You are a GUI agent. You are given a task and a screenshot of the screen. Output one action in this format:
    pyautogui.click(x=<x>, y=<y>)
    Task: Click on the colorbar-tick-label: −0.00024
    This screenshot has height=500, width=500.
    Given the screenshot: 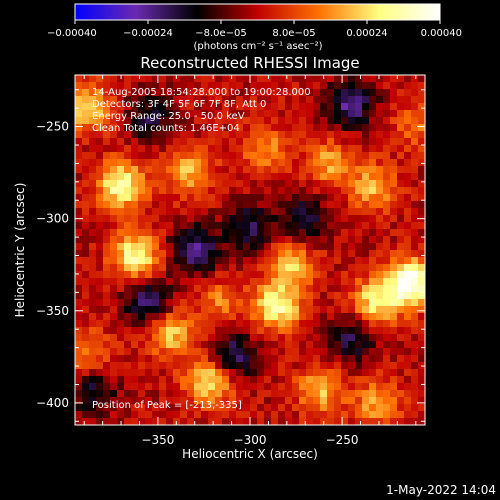 What is the action you would take?
    pyautogui.click(x=148, y=33)
    